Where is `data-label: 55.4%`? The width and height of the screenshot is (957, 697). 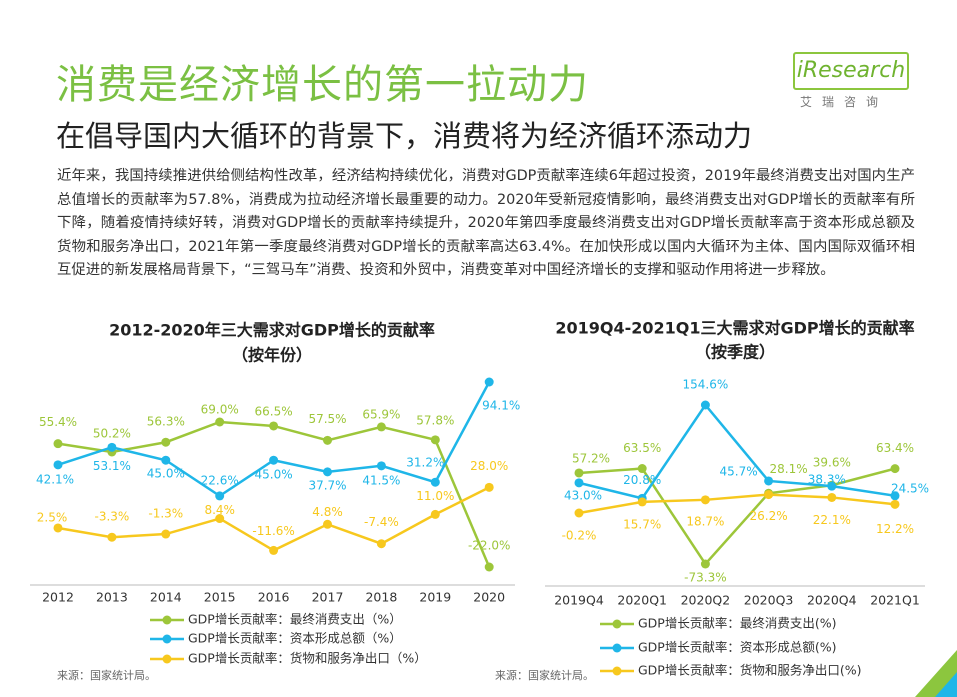
data-label: 55.4% is located at coordinates (58, 422).